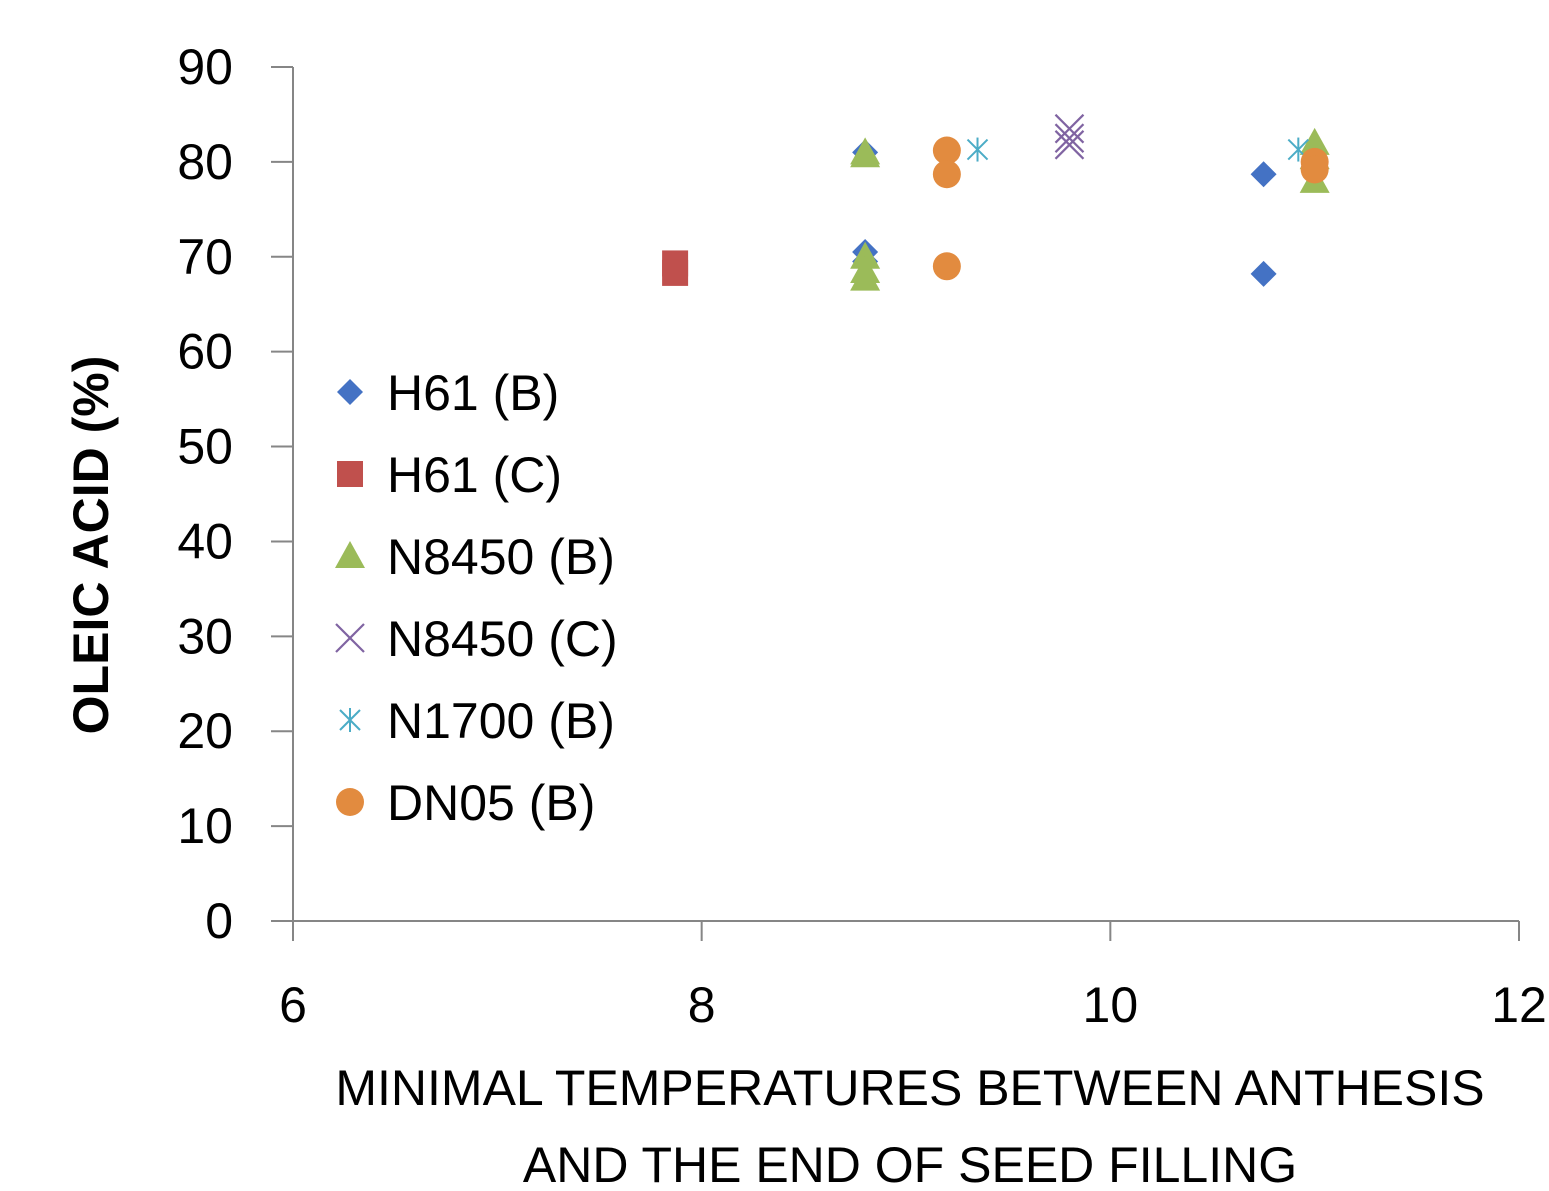  What do you see at coordinates (205, 162) in the screenshot?
I see `y-tick-label: 80` at bounding box center [205, 162].